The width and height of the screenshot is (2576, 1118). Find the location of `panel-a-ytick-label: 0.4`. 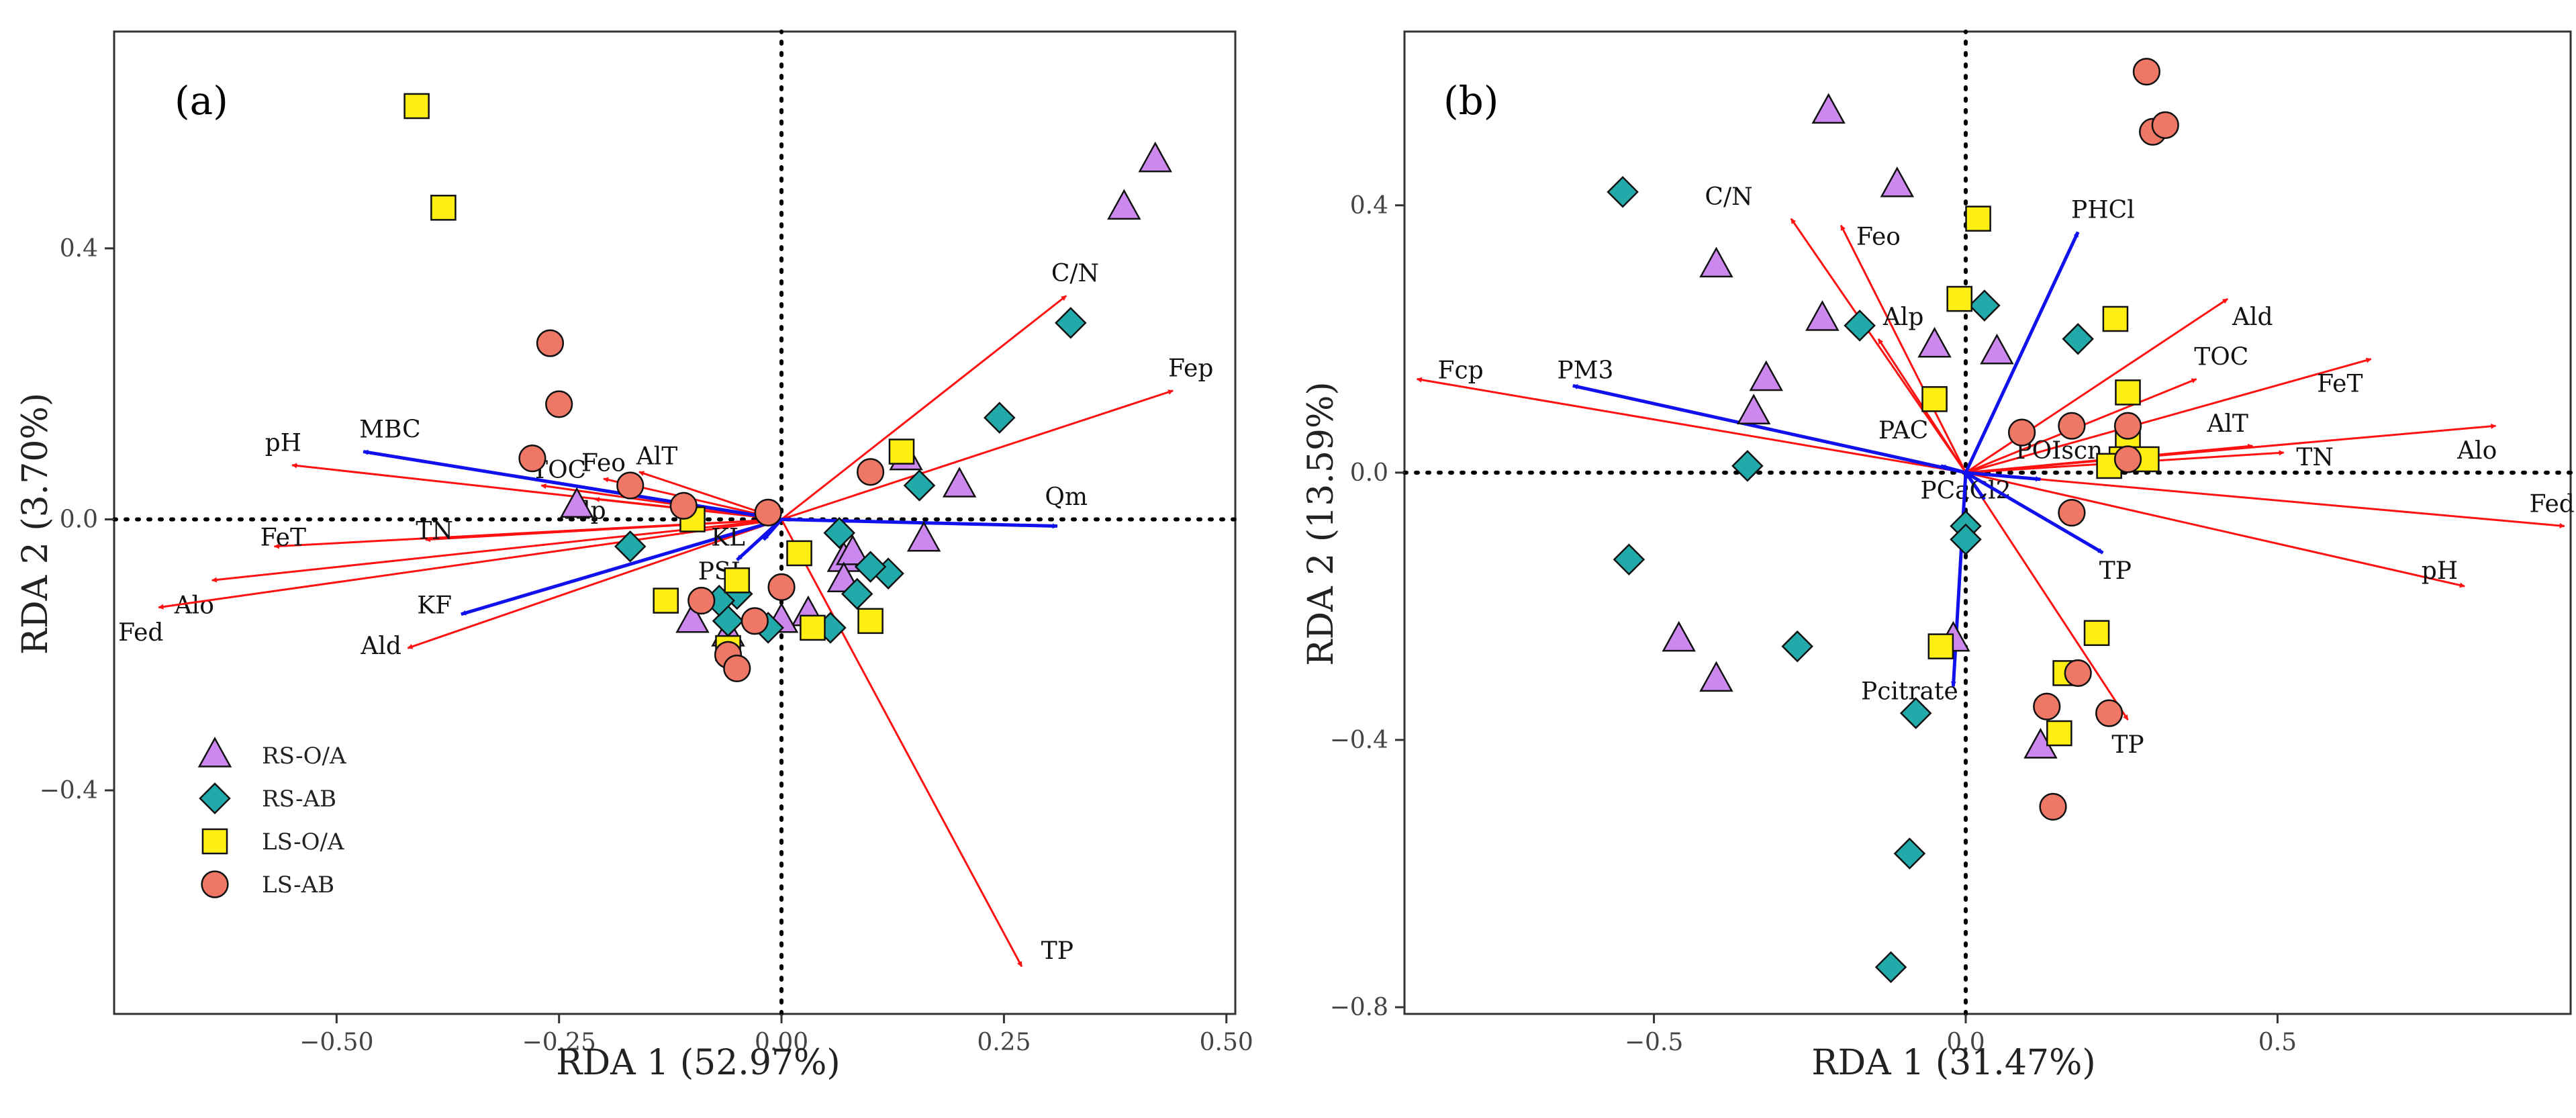

panel-a-ytick-label: 0.4 is located at coordinates (79, 249).